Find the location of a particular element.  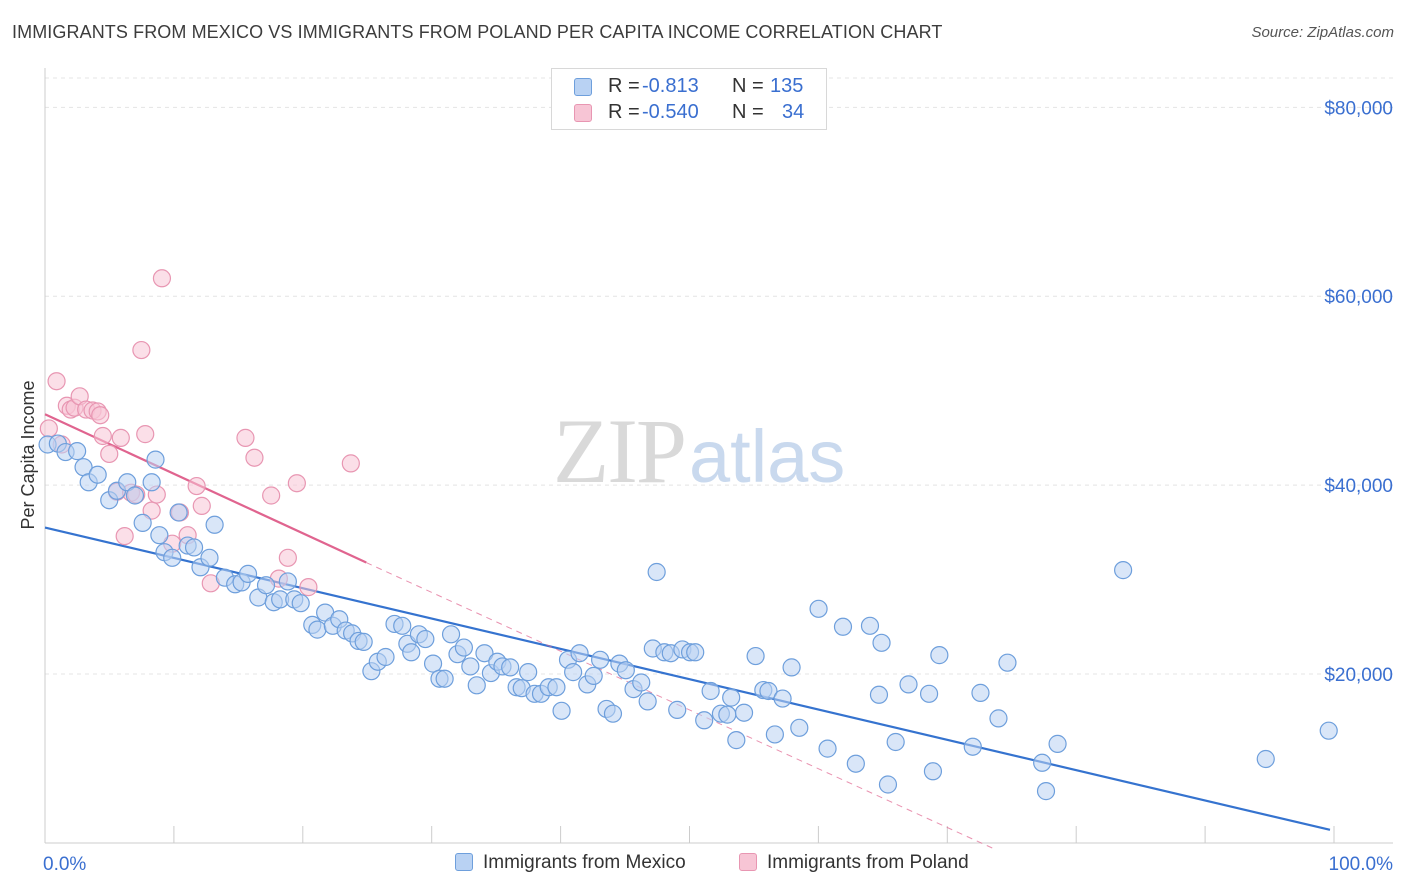

legend-label-mexico: Immigrants from Mexico is located at coordinates (584, 862).